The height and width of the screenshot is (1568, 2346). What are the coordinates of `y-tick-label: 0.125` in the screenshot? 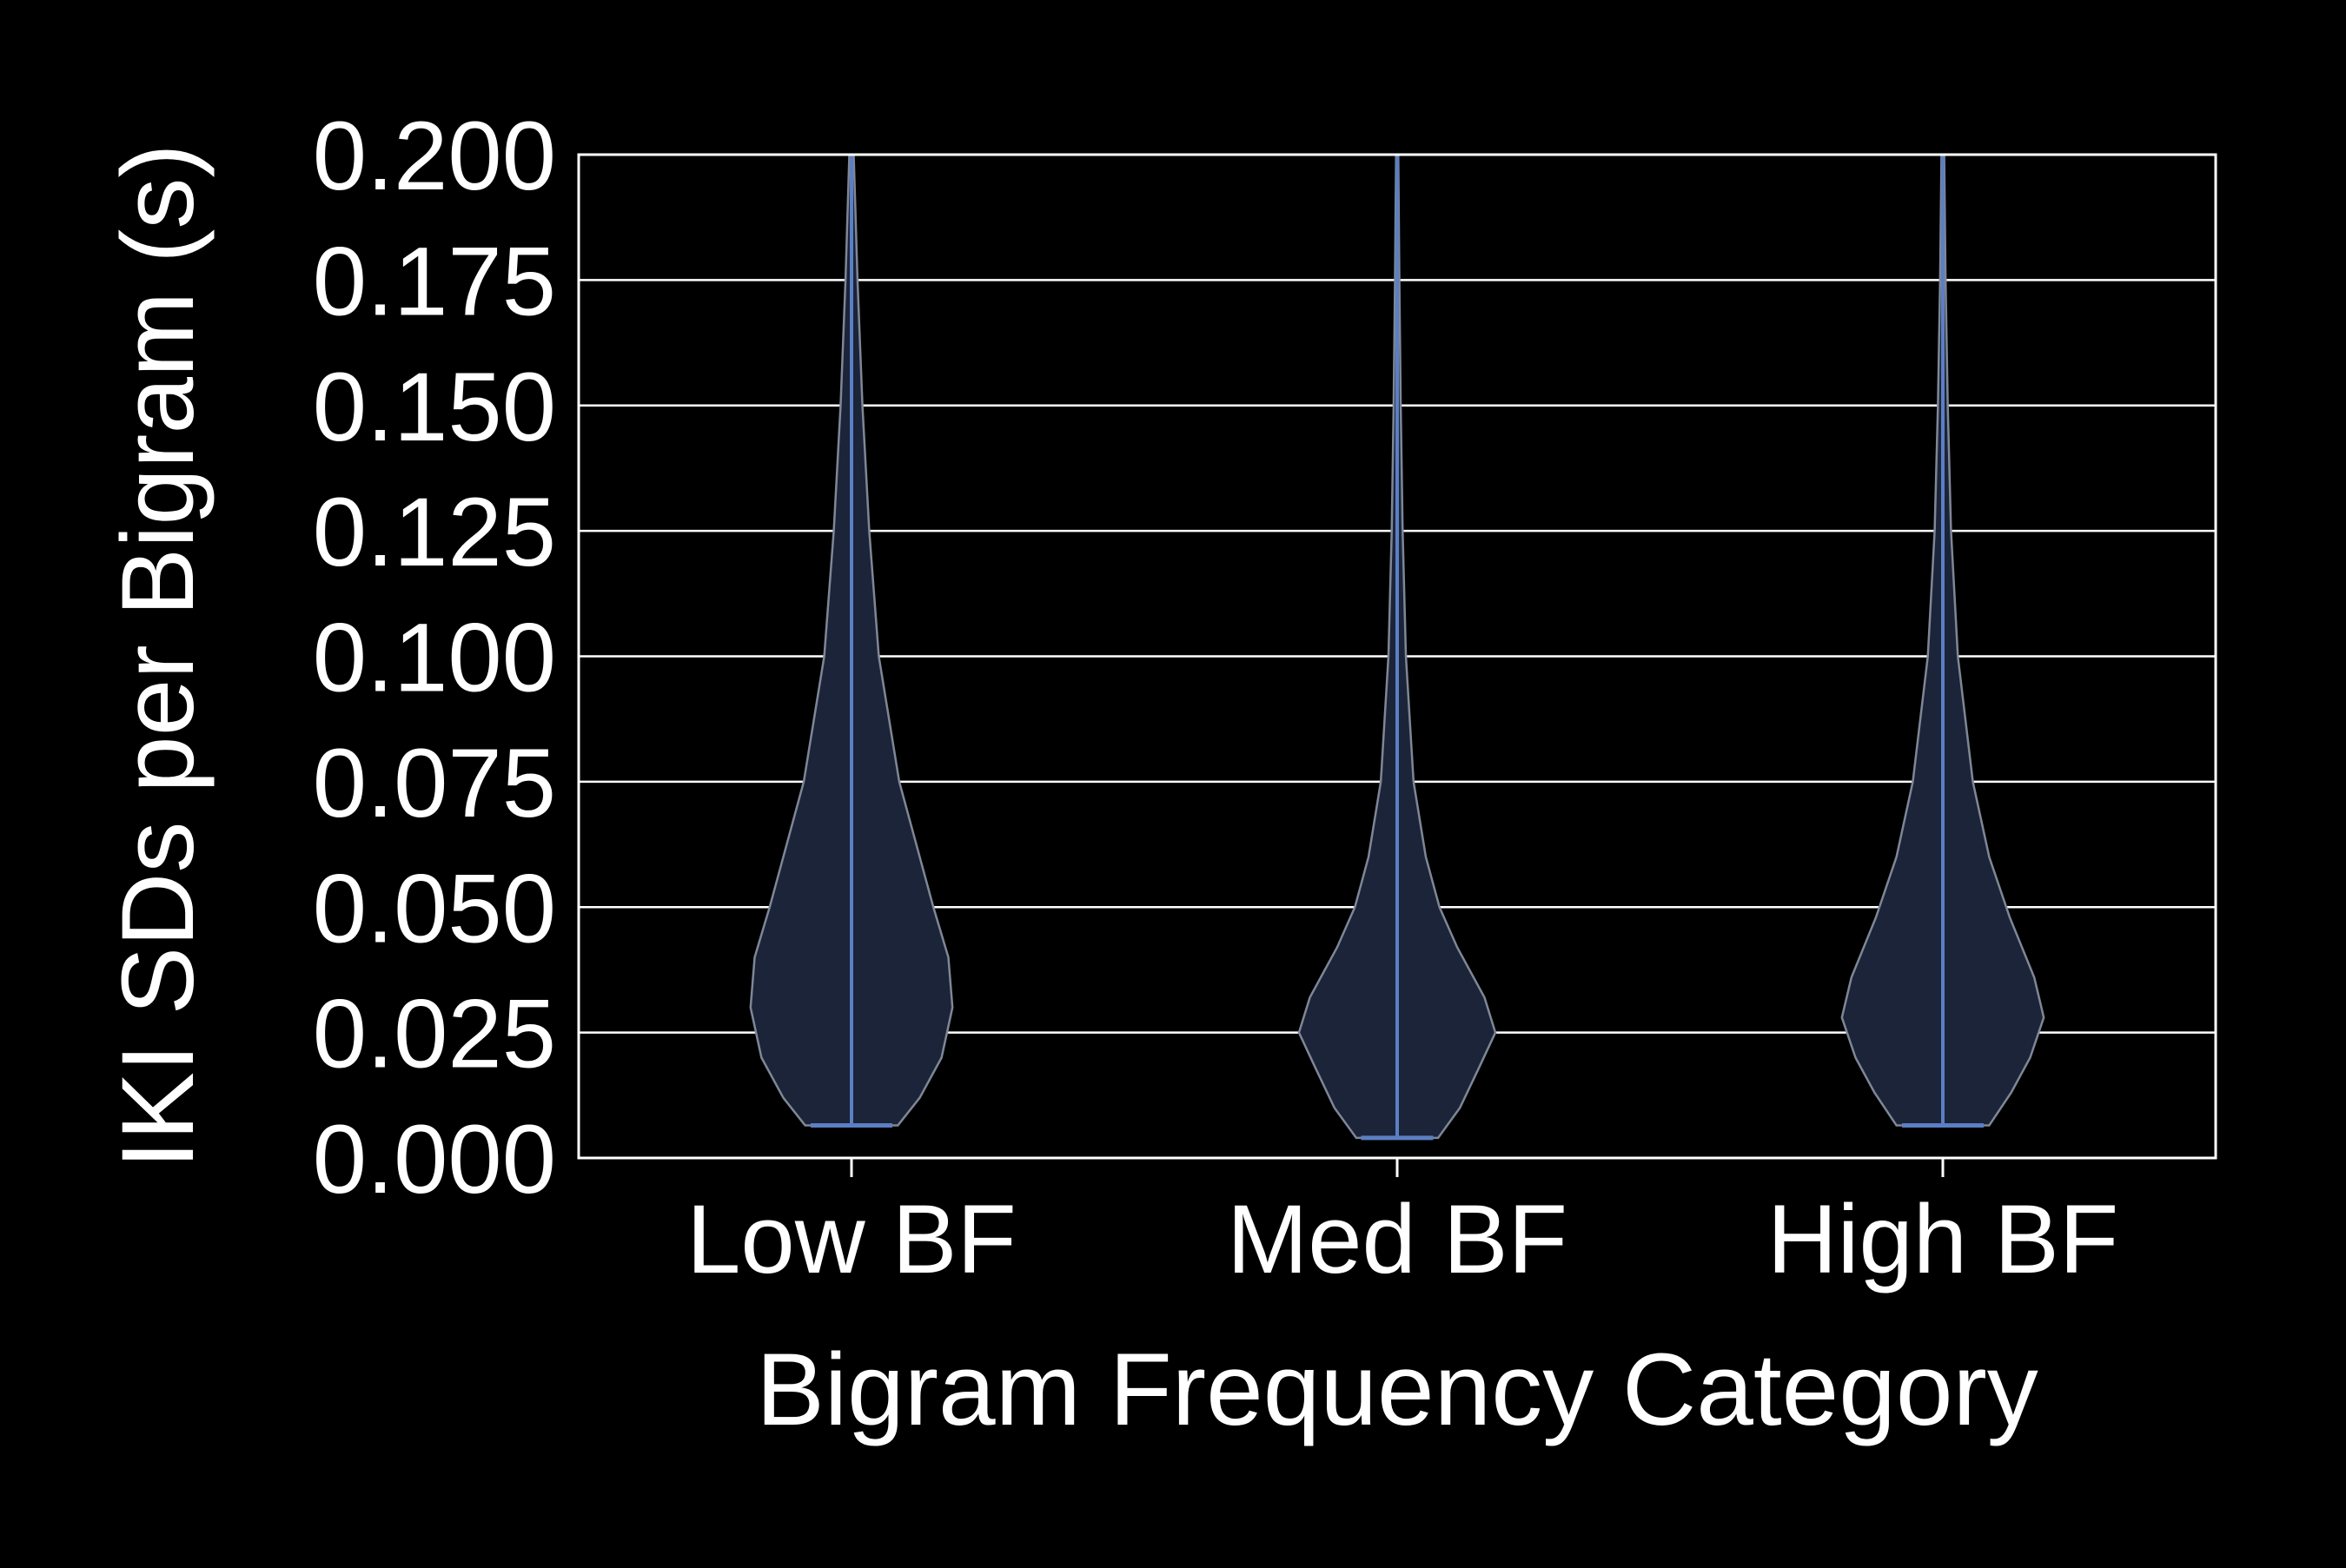 It's located at (435, 532).